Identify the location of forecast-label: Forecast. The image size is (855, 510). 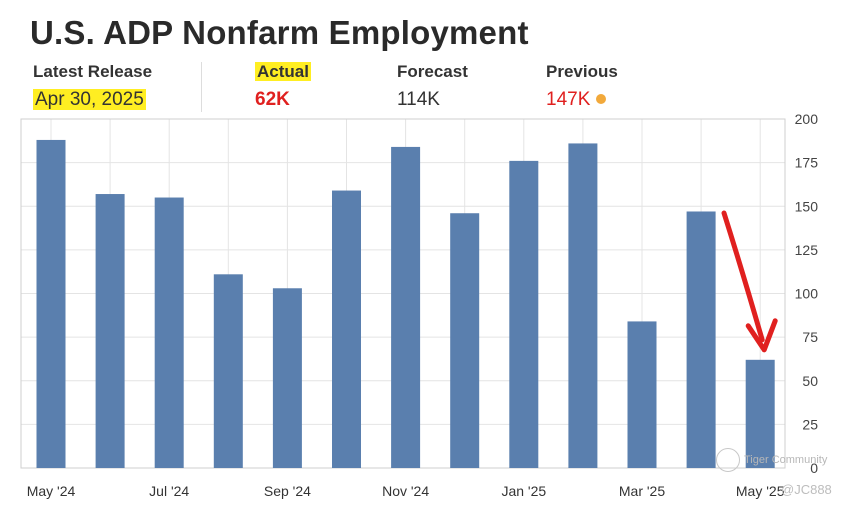
(432, 71).